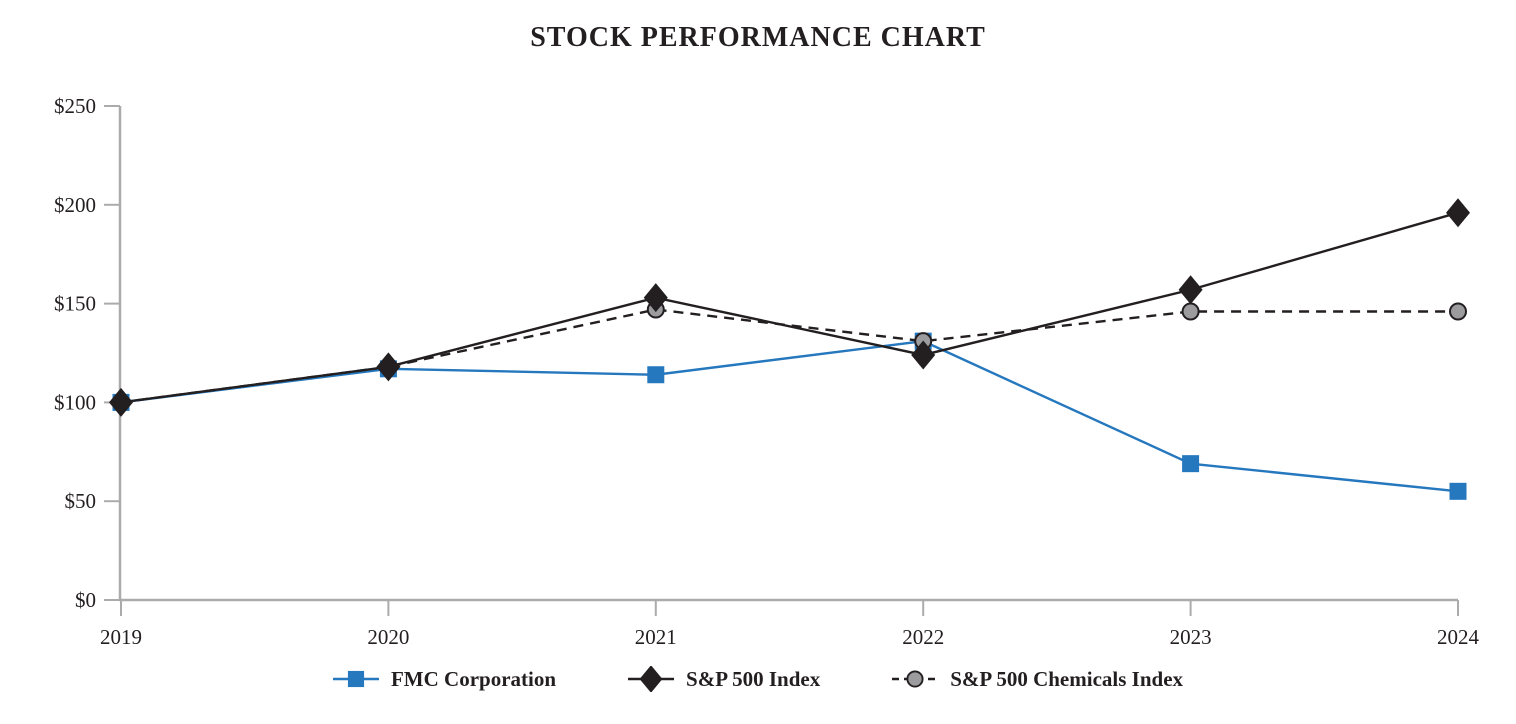  Describe the element at coordinates (121, 402) in the screenshot. I see `marker-s-p-500-index-2019` at that location.